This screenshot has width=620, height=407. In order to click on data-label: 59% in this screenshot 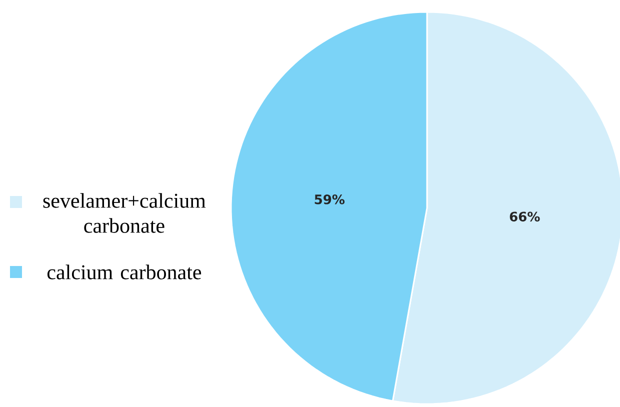, I will do `click(329, 199)`.